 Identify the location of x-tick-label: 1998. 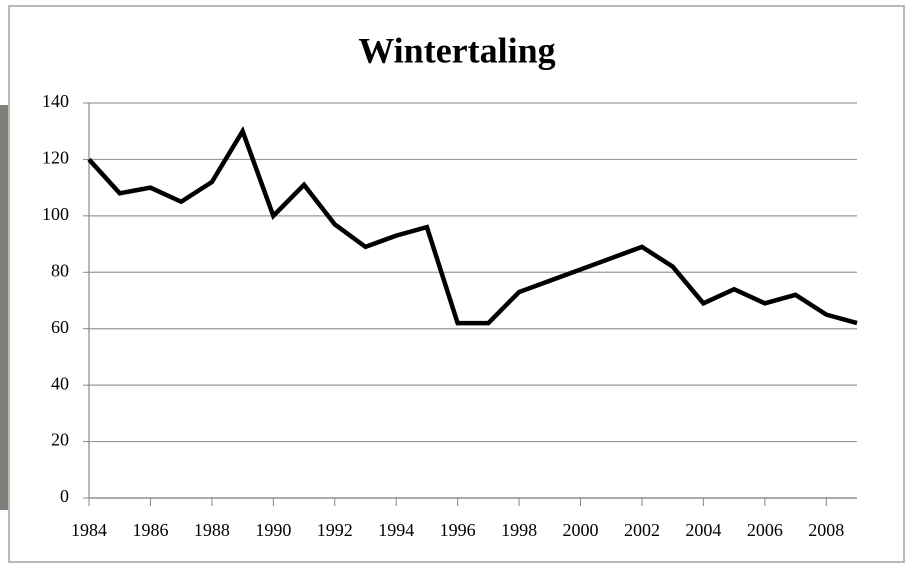
(519, 530).